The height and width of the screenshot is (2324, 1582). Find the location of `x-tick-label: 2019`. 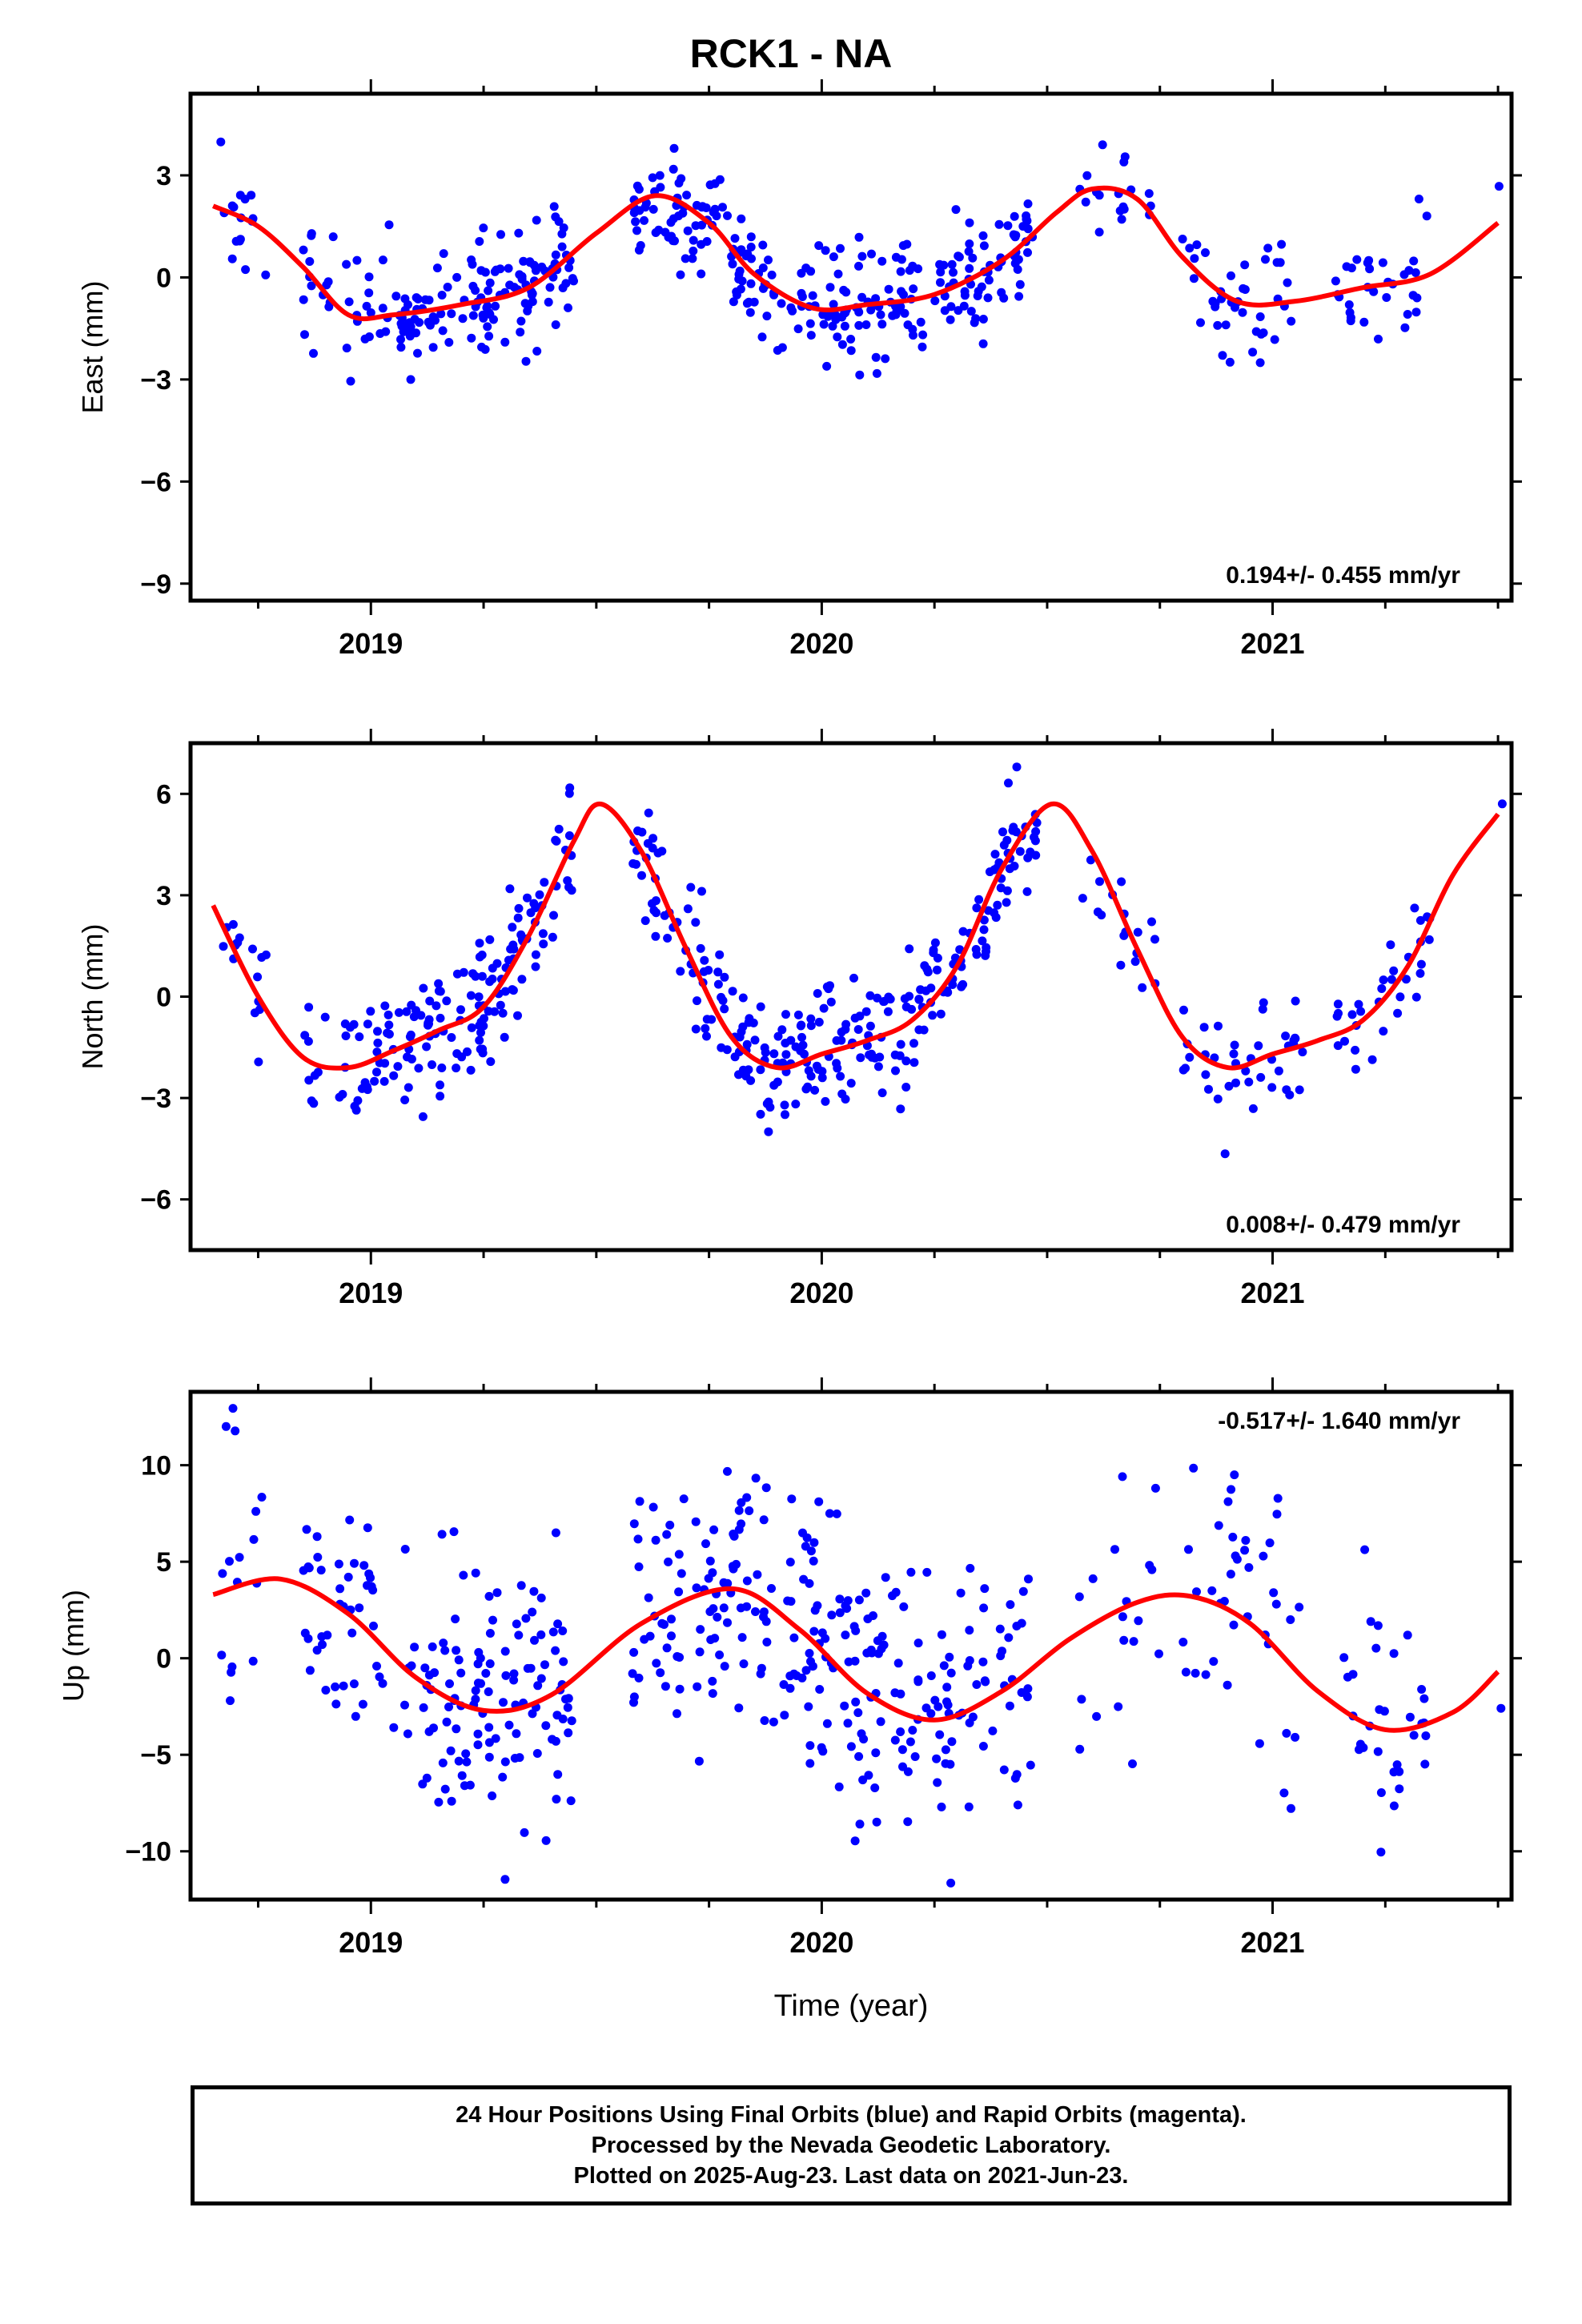

x-tick-label: 2019 is located at coordinates (371, 1942).